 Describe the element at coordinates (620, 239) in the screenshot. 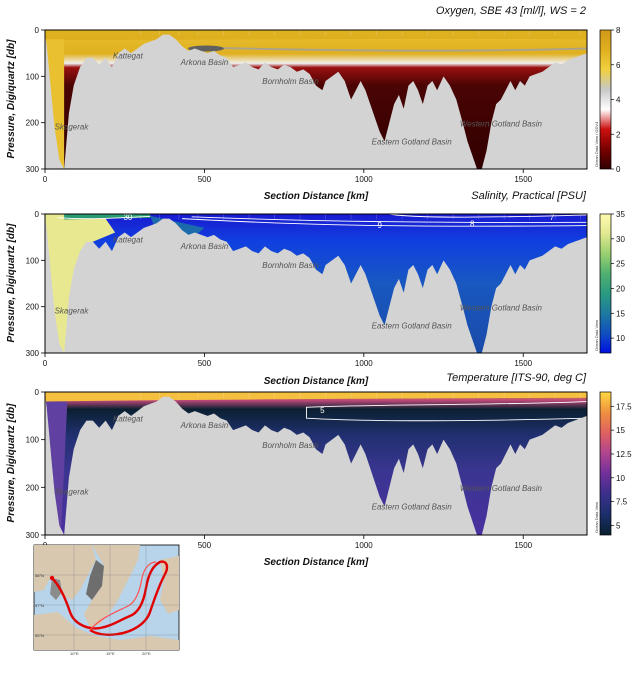

I see `colorbar-tick-label: 30` at that location.